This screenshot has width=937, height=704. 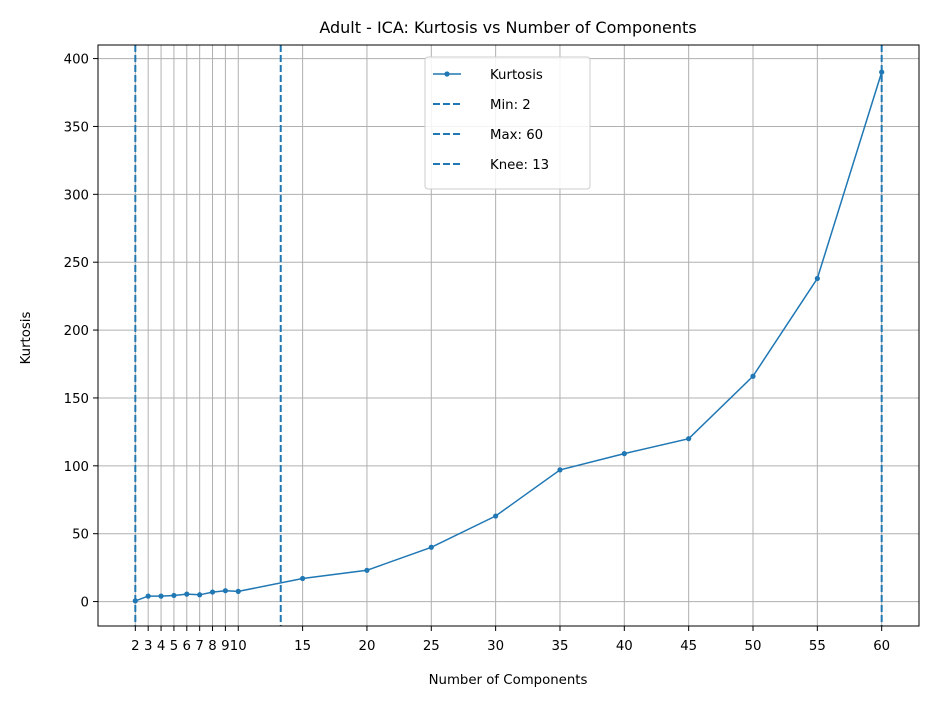 What do you see at coordinates (238, 646) in the screenshot?
I see `x-tick-label: 10` at bounding box center [238, 646].